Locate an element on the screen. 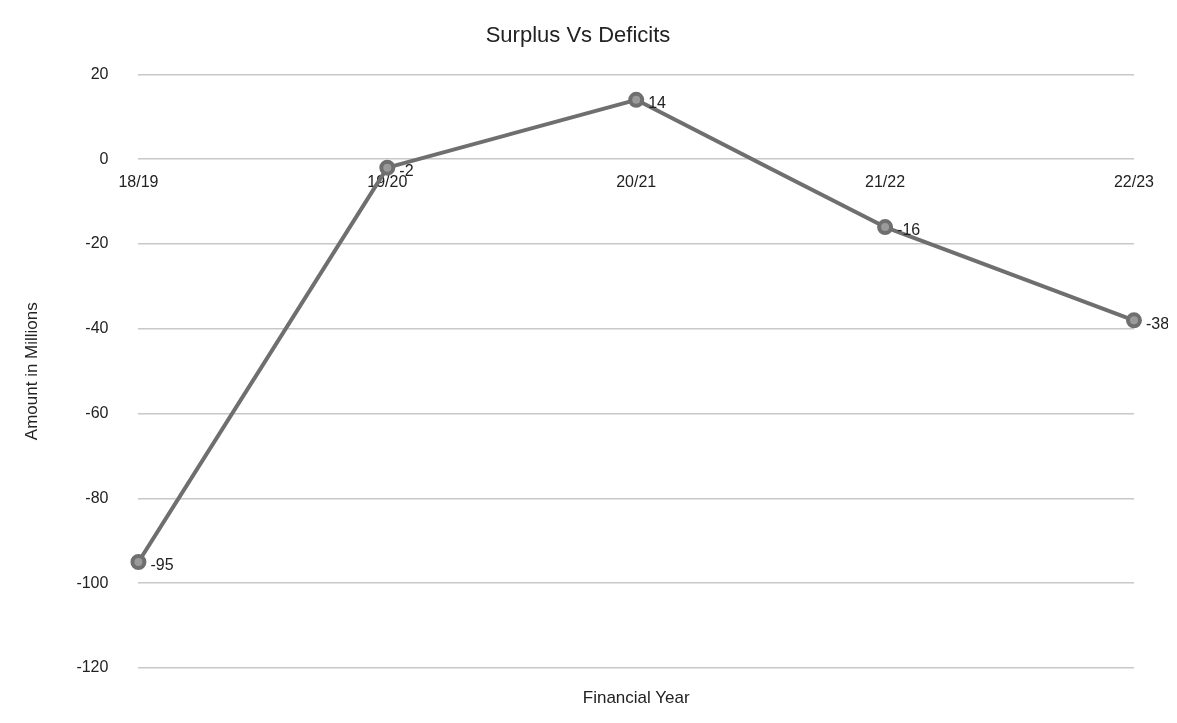 The height and width of the screenshot is (723, 1177). y-tick-label: -120 is located at coordinates (92, 667).